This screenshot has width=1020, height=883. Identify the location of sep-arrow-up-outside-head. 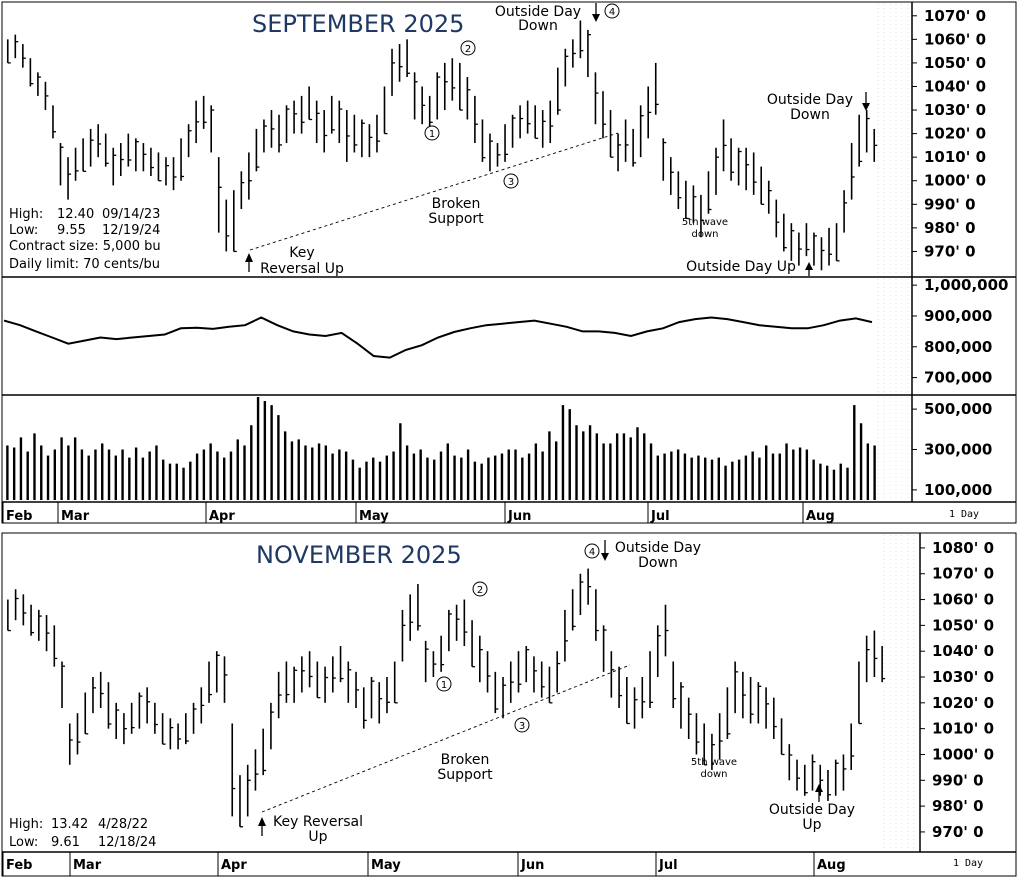
(809, 266).